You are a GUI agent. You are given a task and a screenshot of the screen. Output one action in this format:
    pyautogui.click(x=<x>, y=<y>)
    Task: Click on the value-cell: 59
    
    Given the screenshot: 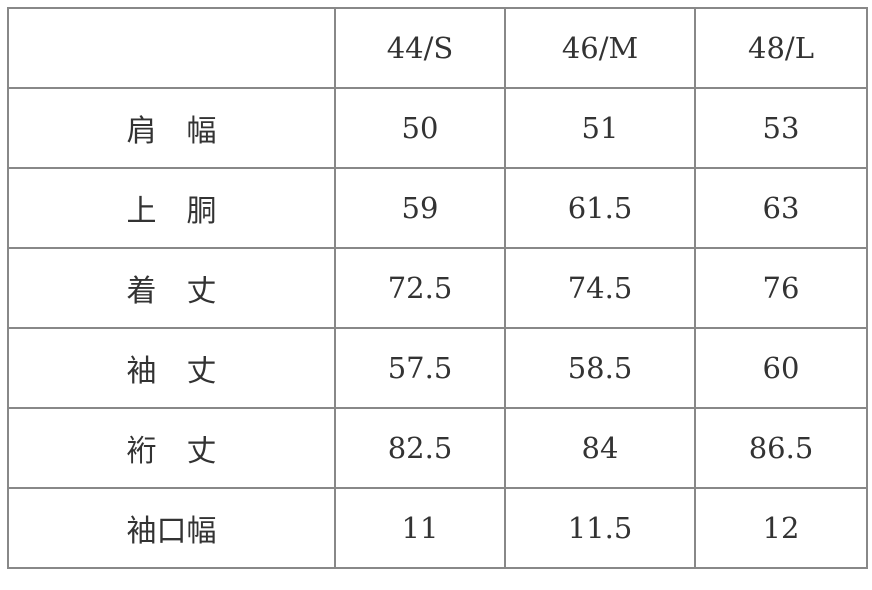 What is the action you would take?
    pyautogui.click(x=420, y=208)
    